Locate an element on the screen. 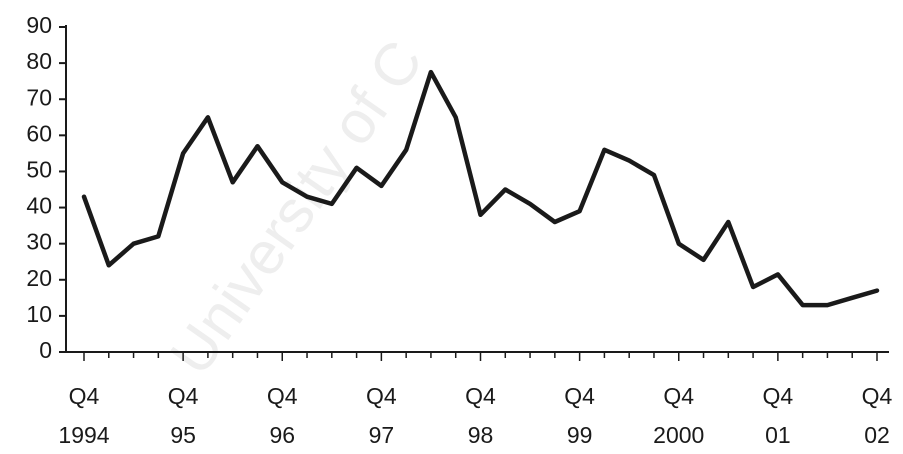 The image size is (903, 454). x-tick-label-line: 01 is located at coordinates (778, 435).